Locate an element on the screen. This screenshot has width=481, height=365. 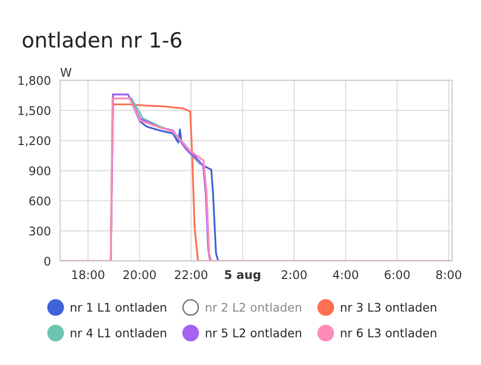
legend-label: nr 6 L3 ontladen is located at coordinates (388, 333).